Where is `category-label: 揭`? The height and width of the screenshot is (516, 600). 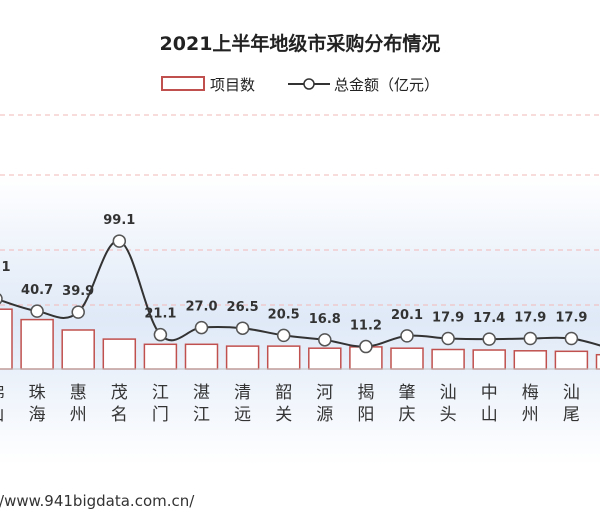 category-label: 揭 is located at coordinates (365, 393).